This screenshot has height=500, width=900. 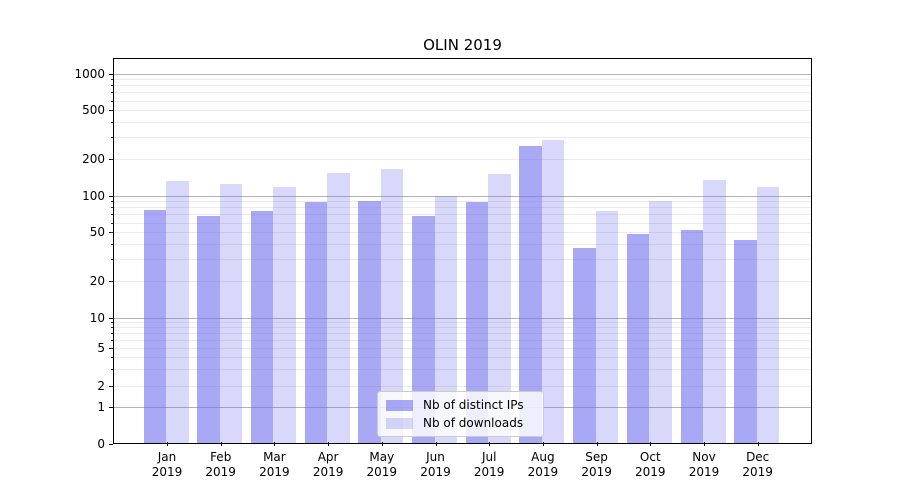 I want to click on bar-downloads-Sep, so click(x=607, y=327).